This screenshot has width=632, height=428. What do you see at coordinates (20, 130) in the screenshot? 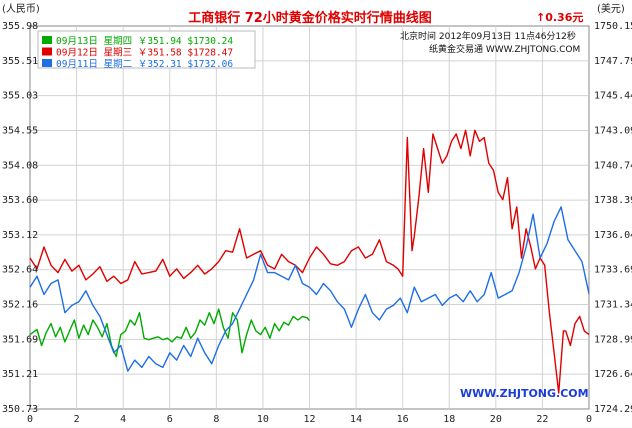
I see `y-tick-label-left: 354.55` at bounding box center [20, 130].